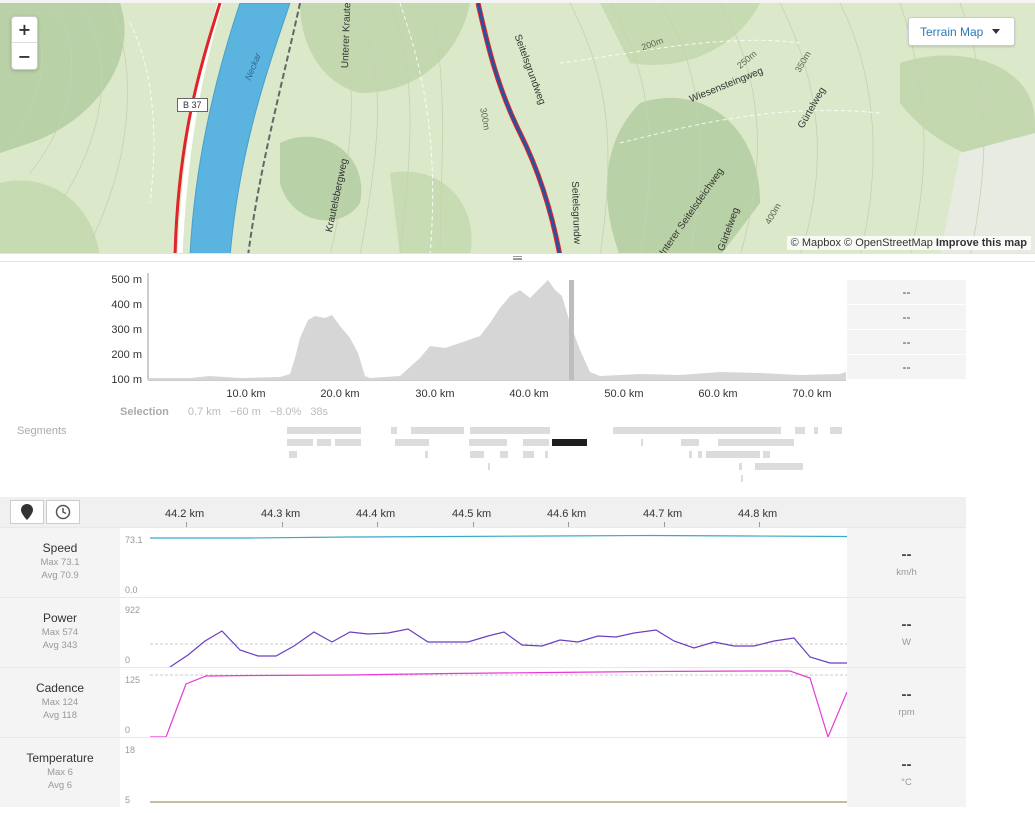 This screenshot has height=813, width=1035. What do you see at coordinates (24, 30) in the screenshot?
I see `zoom-in-button: +` at bounding box center [24, 30].